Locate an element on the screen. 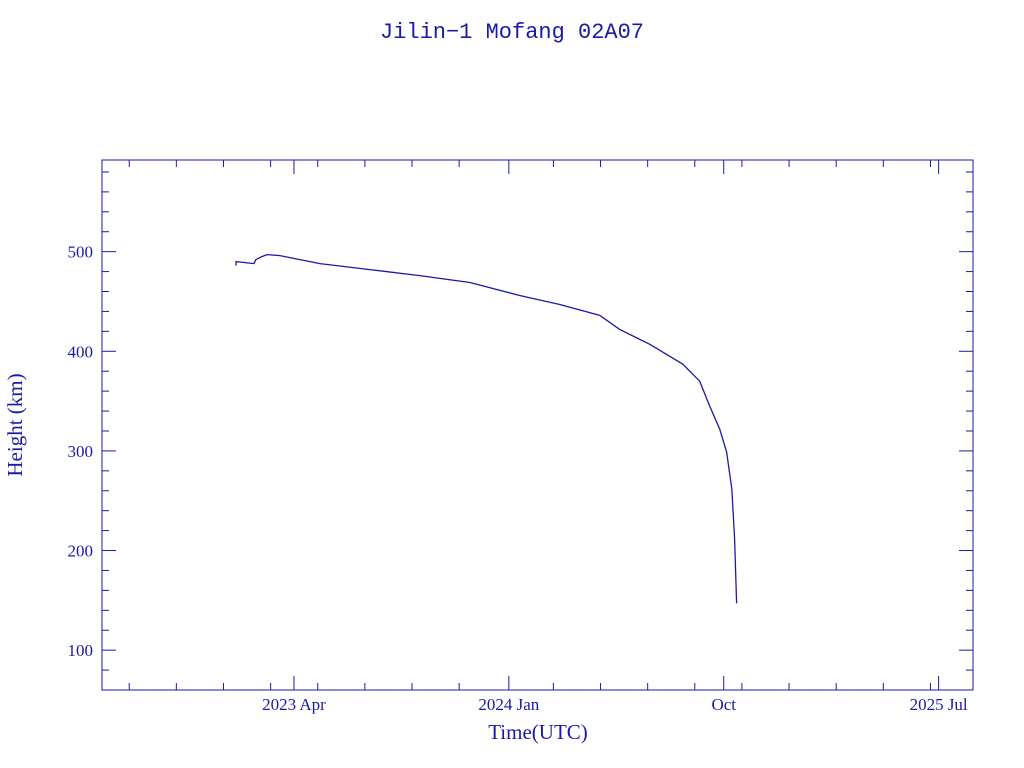 The height and width of the screenshot is (768, 1024). y-tick-label: 400 is located at coordinates (81, 351).